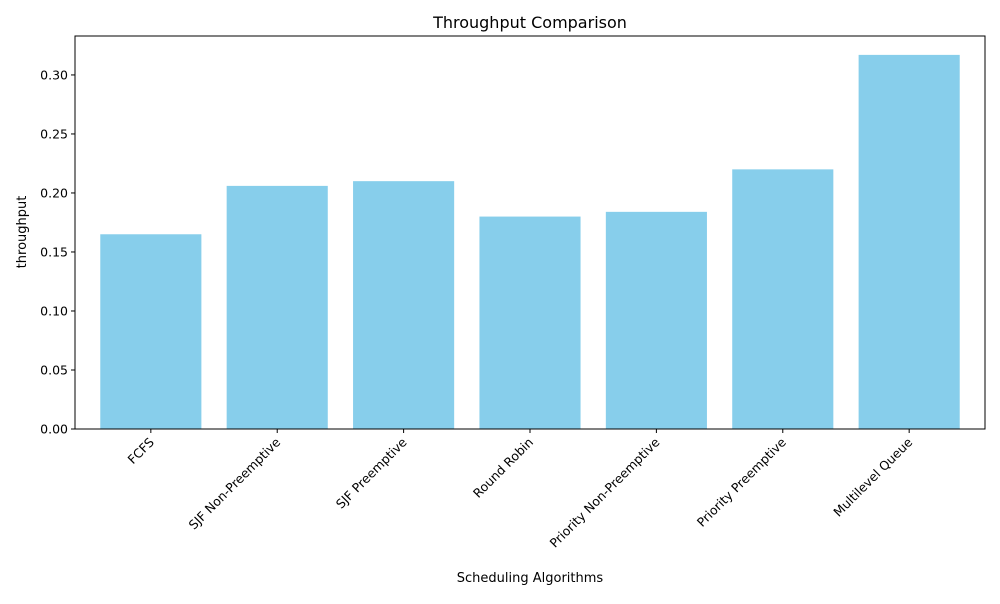 The width and height of the screenshot is (1000, 604). What do you see at coordinates (605, 492) in the screenshot?
I see `x-tick-label: Priority Non-Preemptive` at bounding box center [605, 492].